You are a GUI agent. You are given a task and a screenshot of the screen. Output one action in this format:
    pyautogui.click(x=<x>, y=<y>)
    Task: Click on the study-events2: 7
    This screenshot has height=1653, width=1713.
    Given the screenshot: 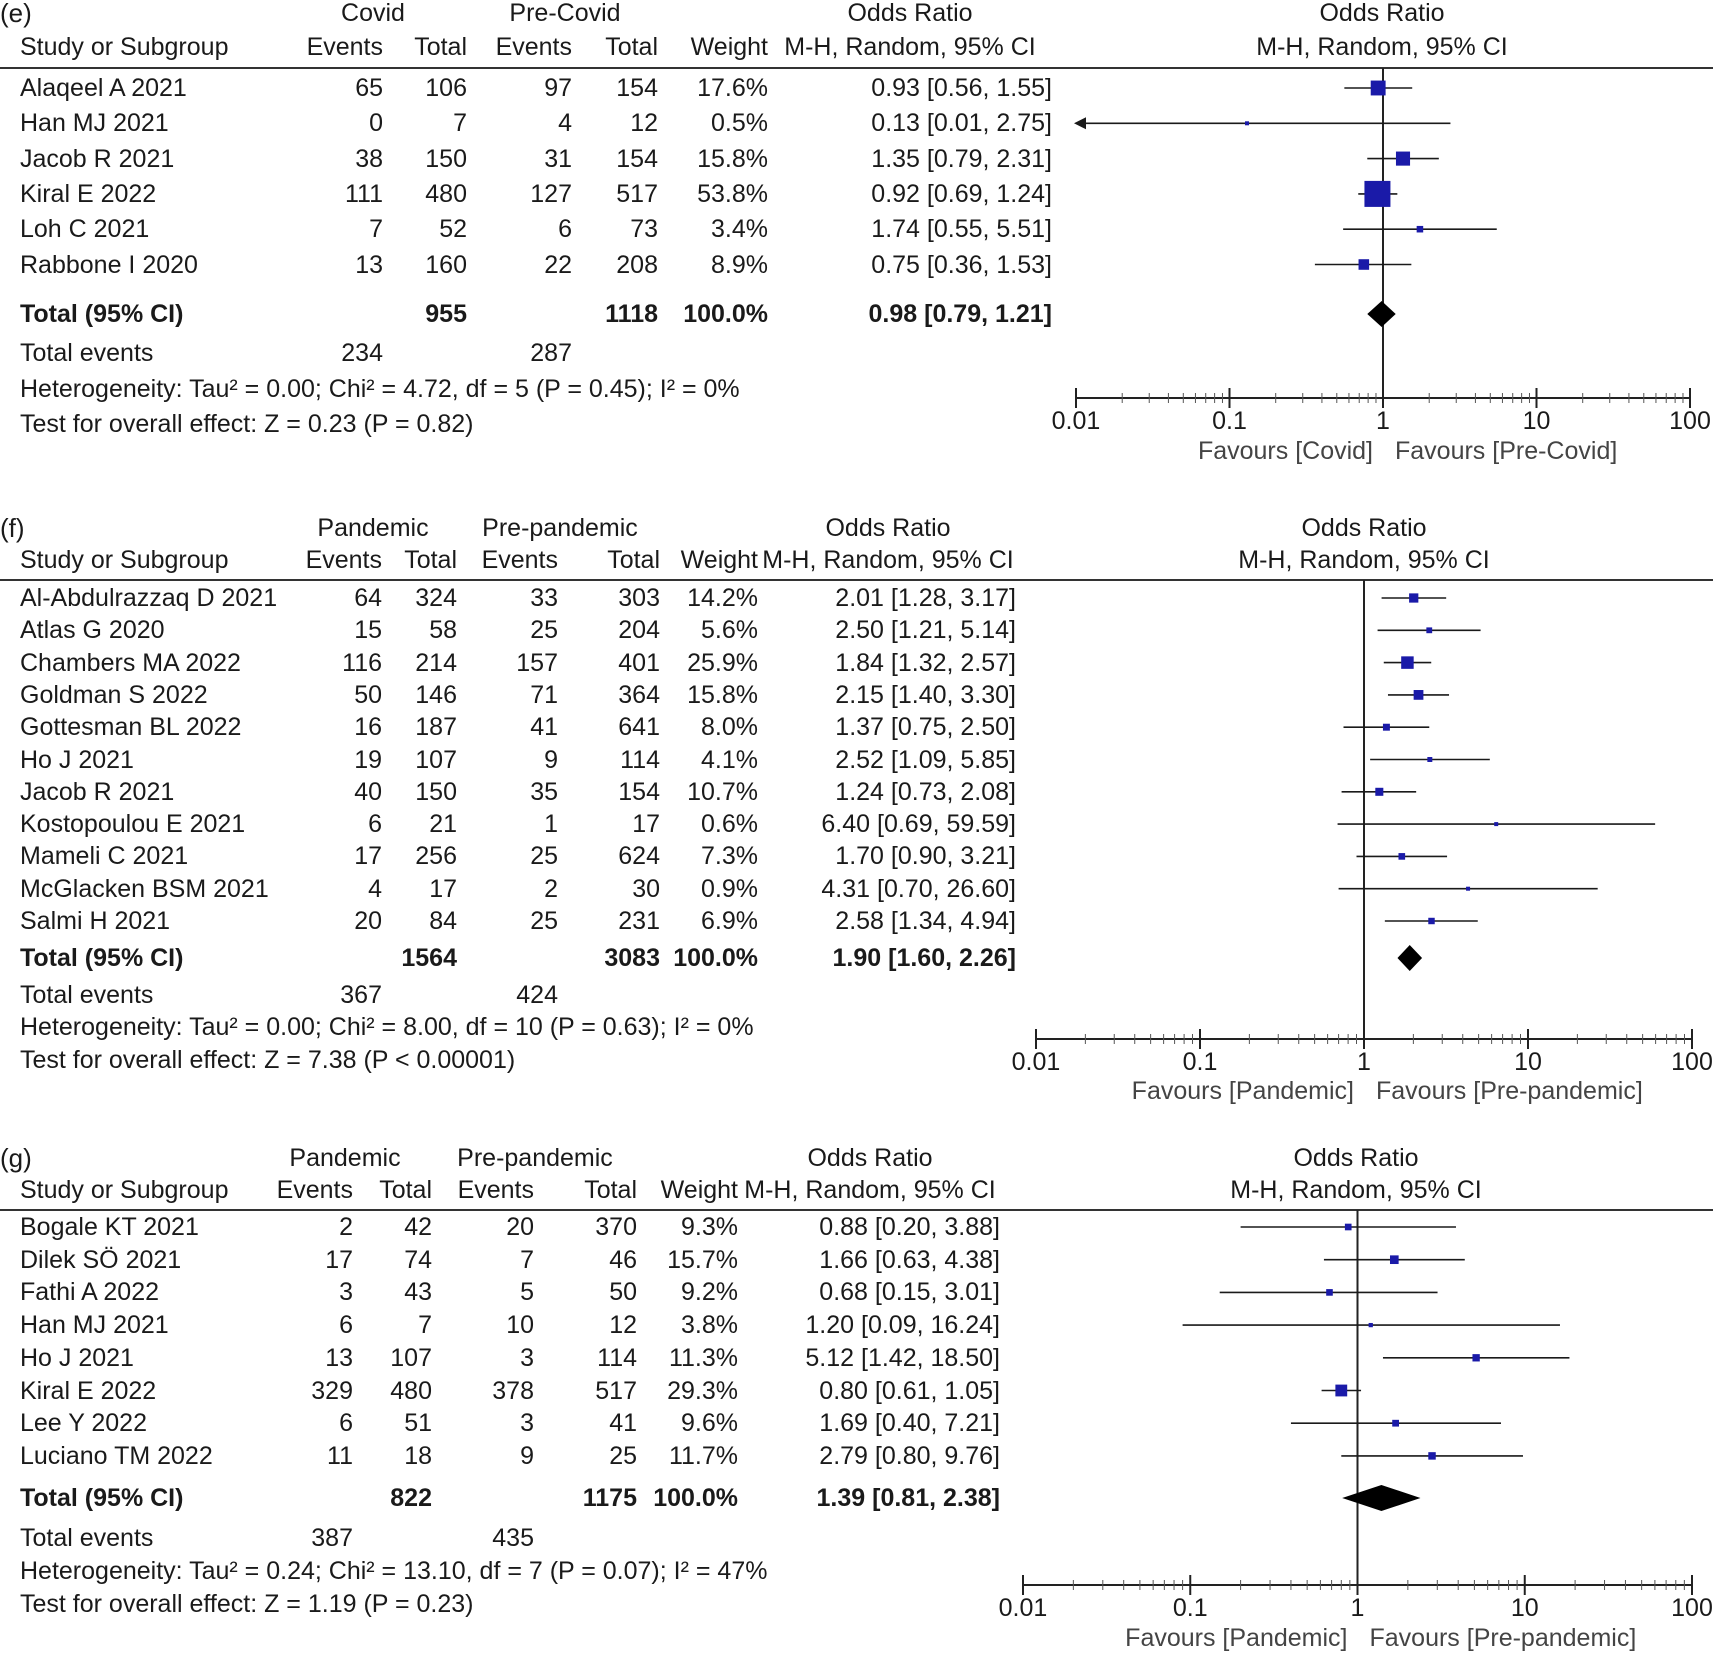 What is the action you would take?
    pyautogui.click(x=527, y=1260)
    